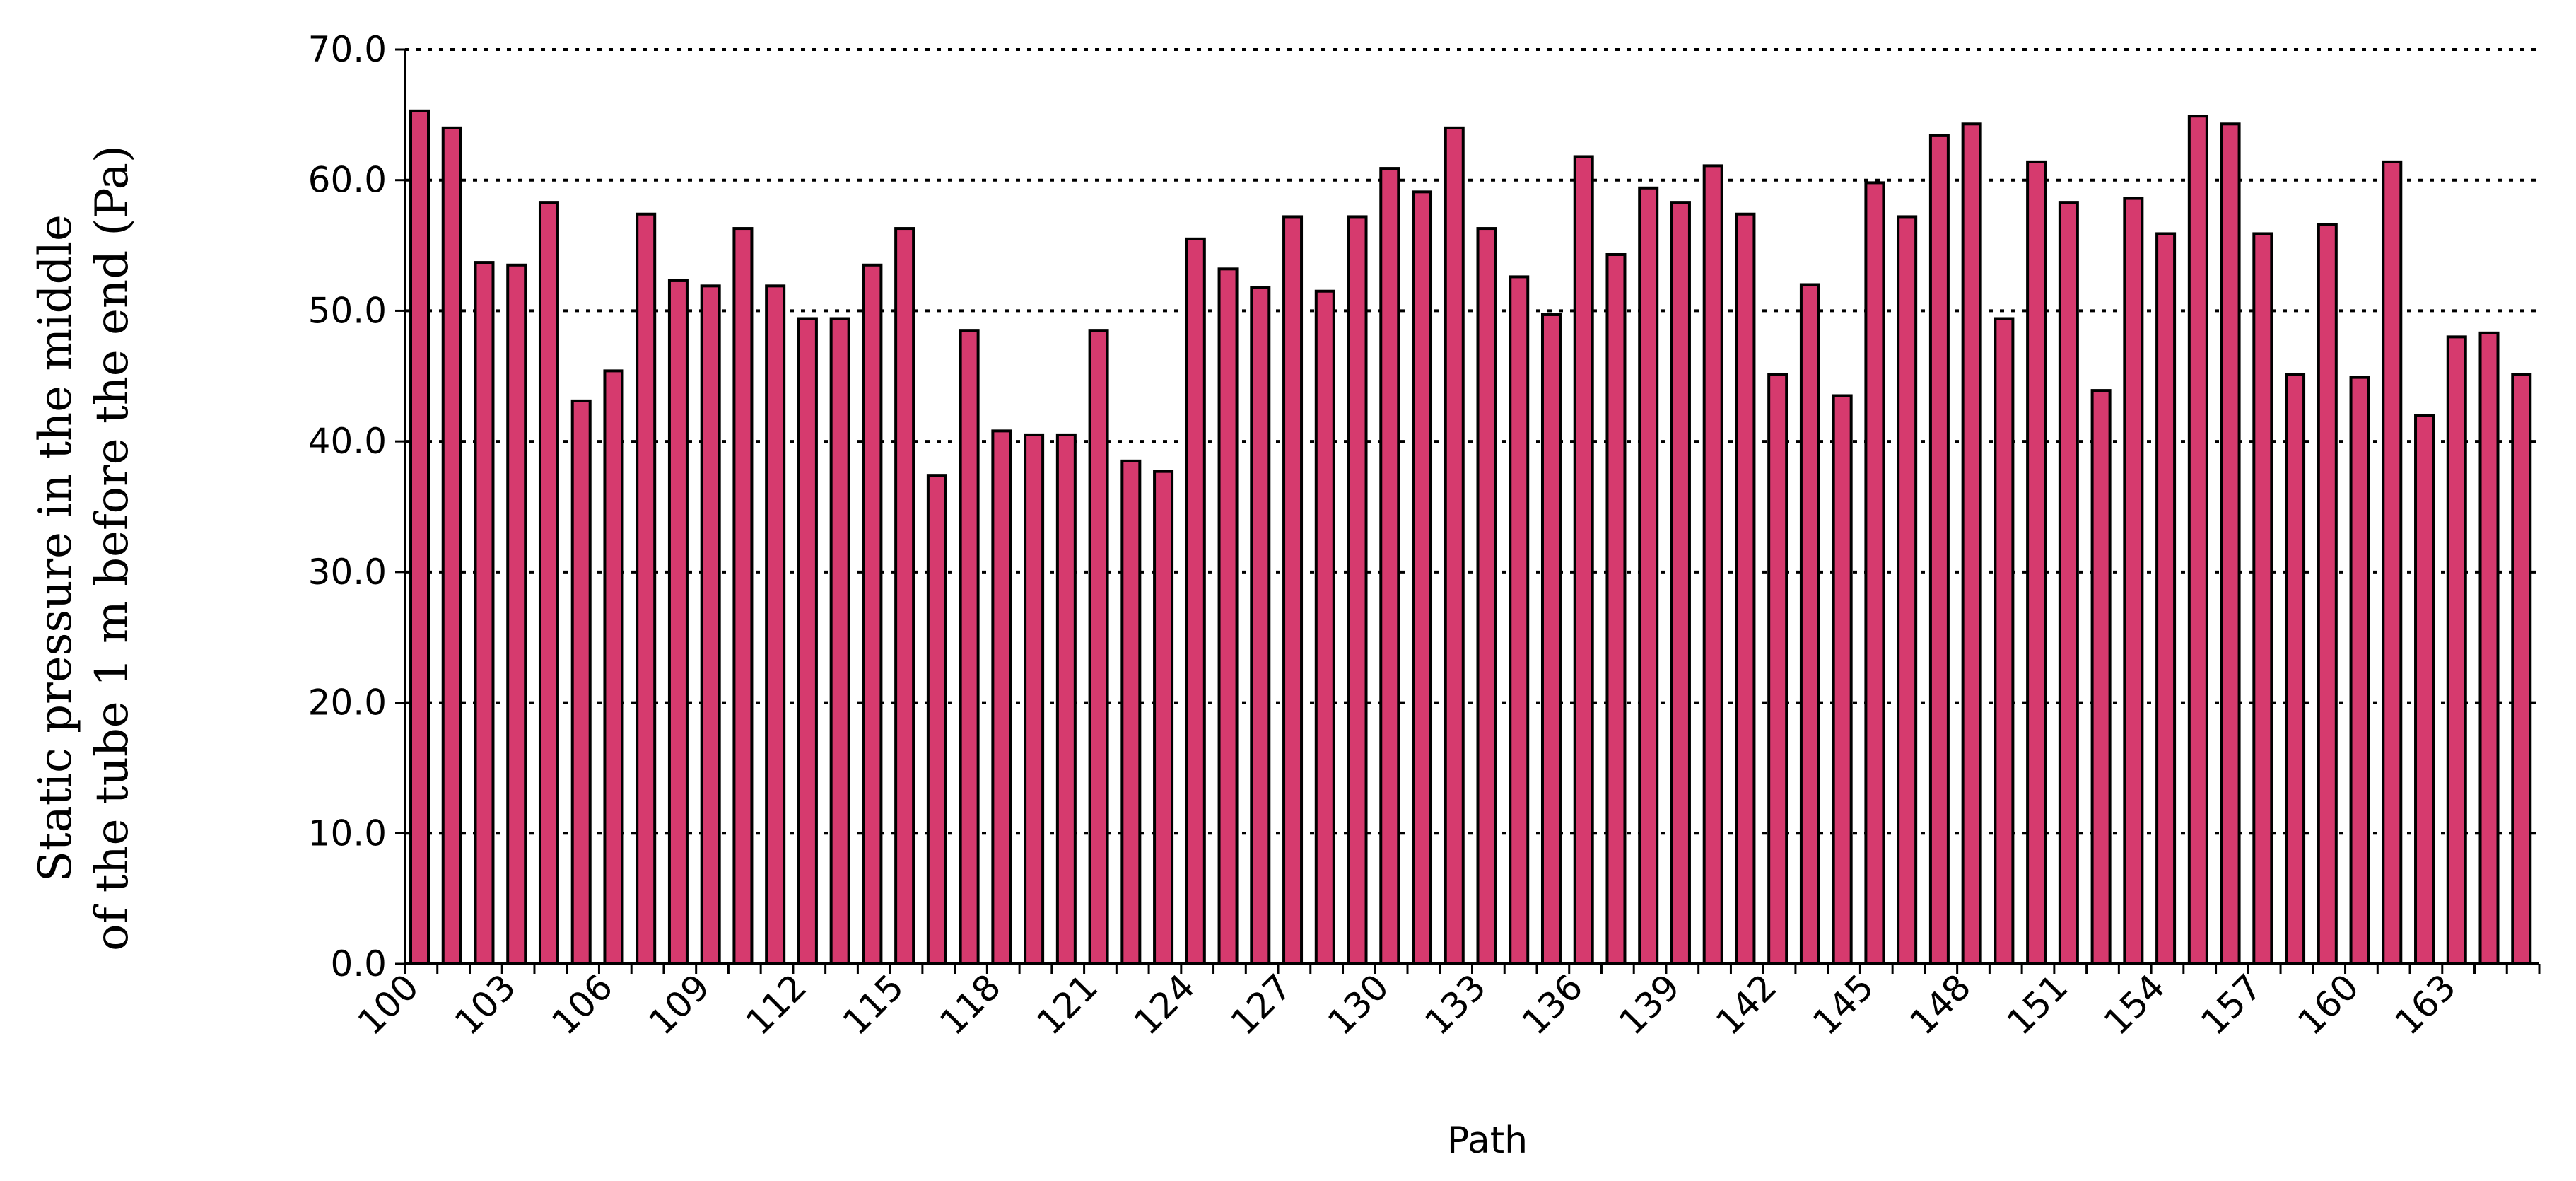 Image resolution: width=2576 pixels, height=1181 pixels. I want to click on x-tick-label: 106, so click(582, 1004).